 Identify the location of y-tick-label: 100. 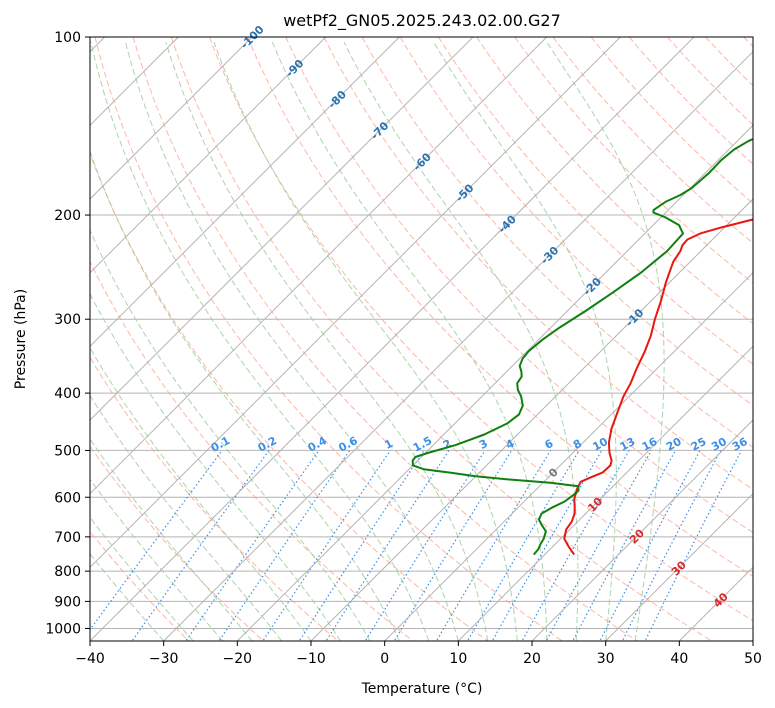
(67, 38).